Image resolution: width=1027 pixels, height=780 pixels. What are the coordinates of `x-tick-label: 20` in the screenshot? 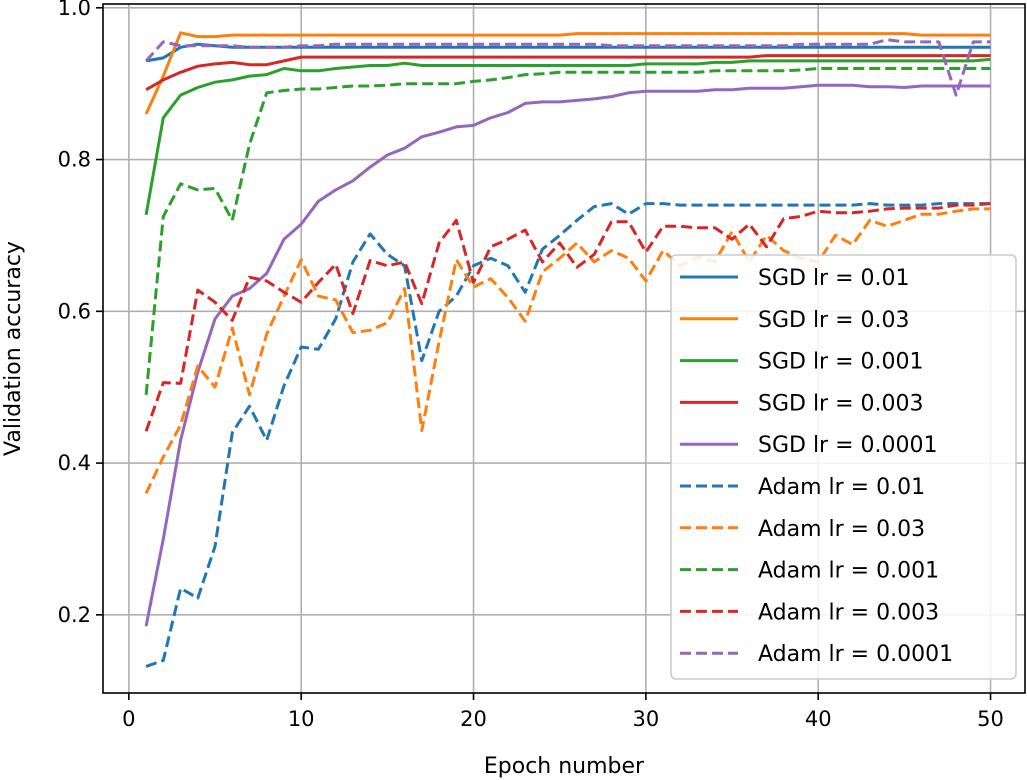 It's located at (473, 719).